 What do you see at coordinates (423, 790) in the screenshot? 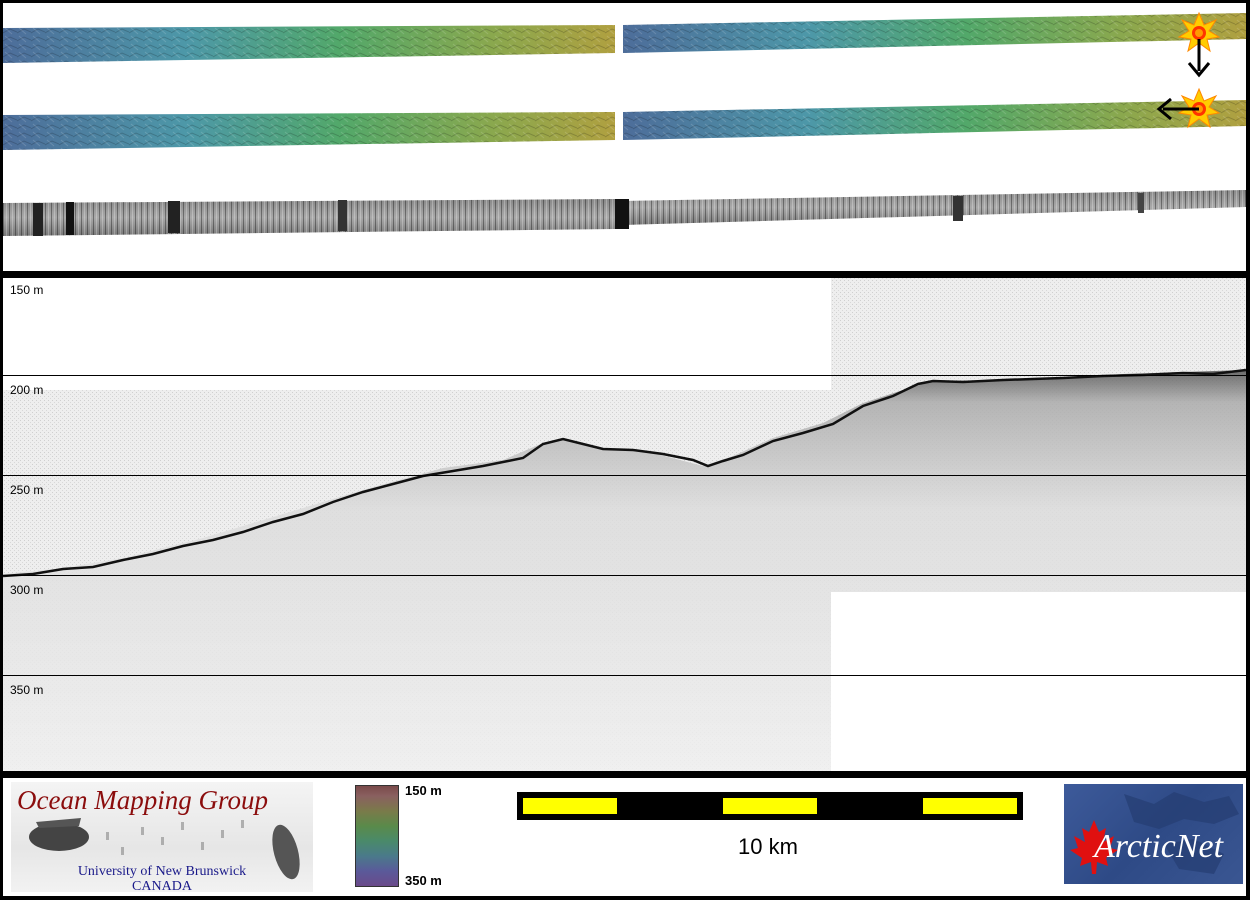
I see `colorbar-top-label: 150 m` at bounding box center [423, 790].